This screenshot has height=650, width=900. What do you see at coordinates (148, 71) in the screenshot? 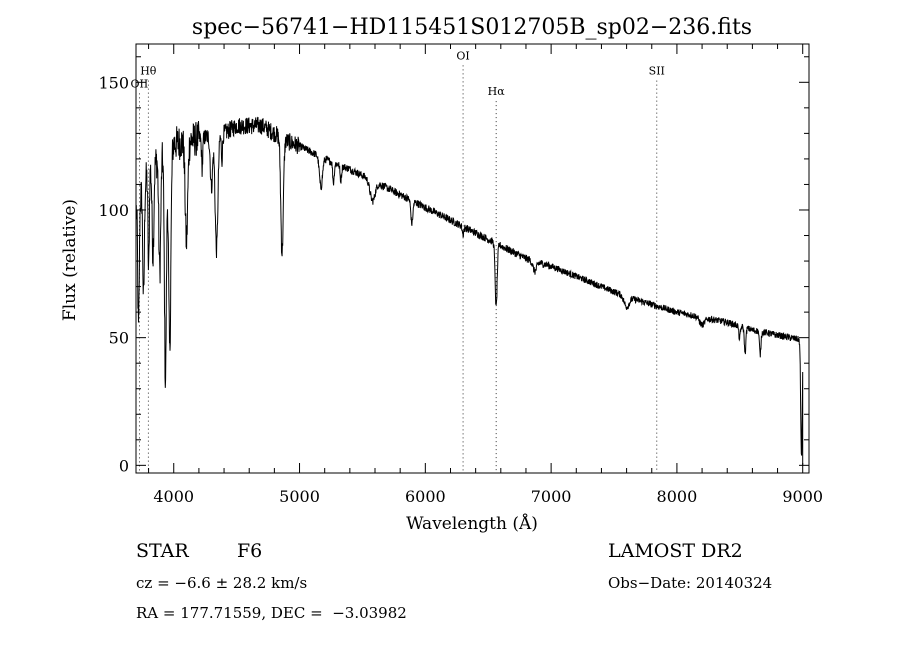
I see `line-marker-label: Hθ` at bounding box center [148, 71].